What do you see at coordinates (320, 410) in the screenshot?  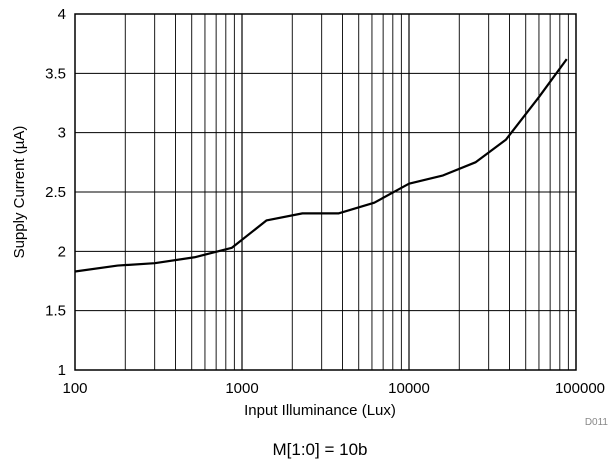 I see `x-axis-title: Input Illuminance (Lux)` at bounding box center [320, 410].